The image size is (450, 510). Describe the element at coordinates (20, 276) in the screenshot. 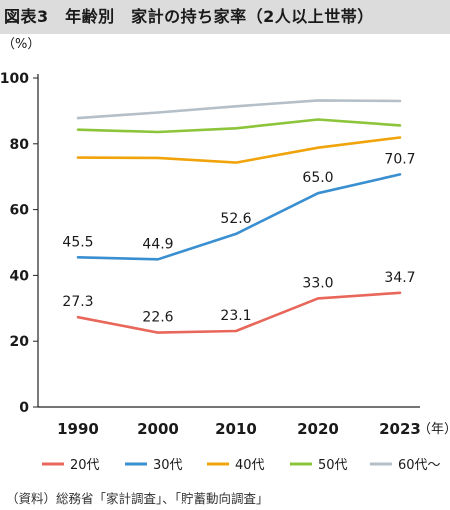

I see `y-tick-label: 40` at that location.